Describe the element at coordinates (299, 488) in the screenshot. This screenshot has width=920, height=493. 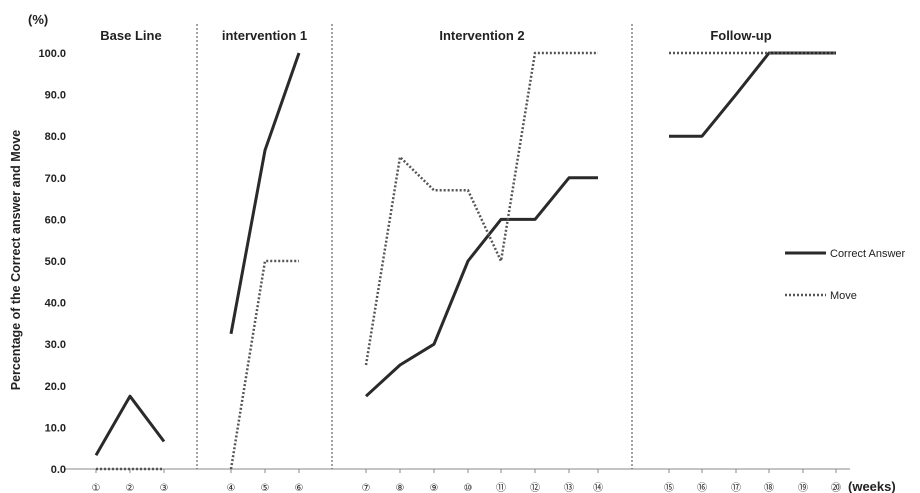
I see `x-tick-label: ⑥` at that location.